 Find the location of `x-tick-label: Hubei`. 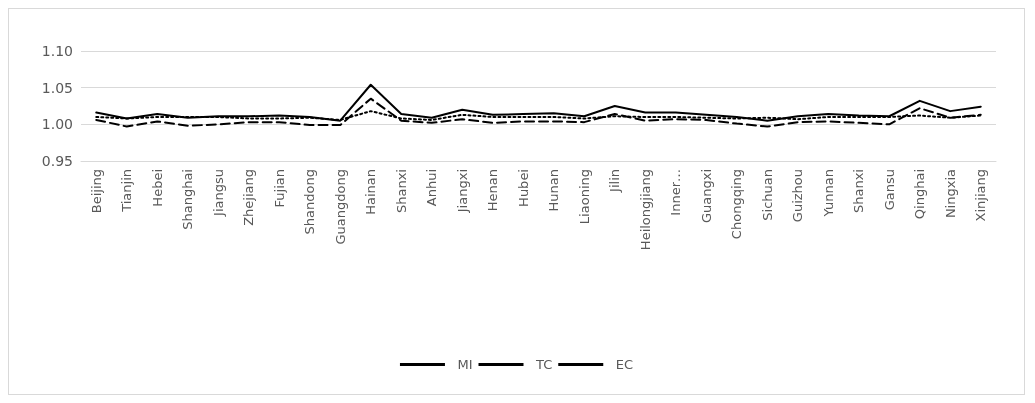

x-tick-label: Hubei is located at coordinates (523, 188).